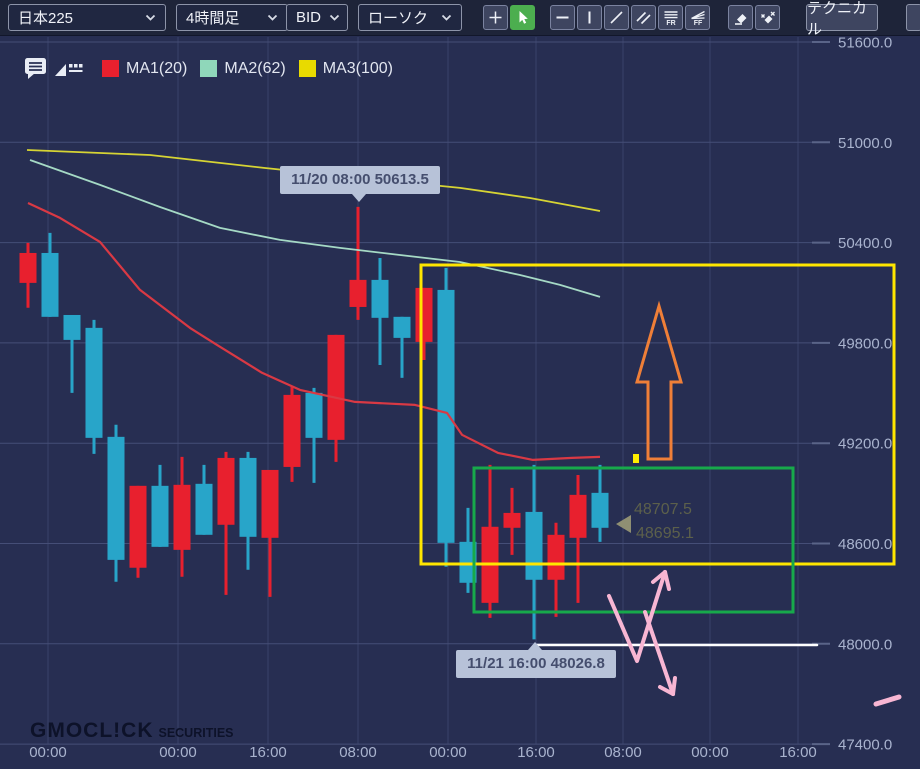  I want to click on drawing-pink-zigzag, so click(637, 616).